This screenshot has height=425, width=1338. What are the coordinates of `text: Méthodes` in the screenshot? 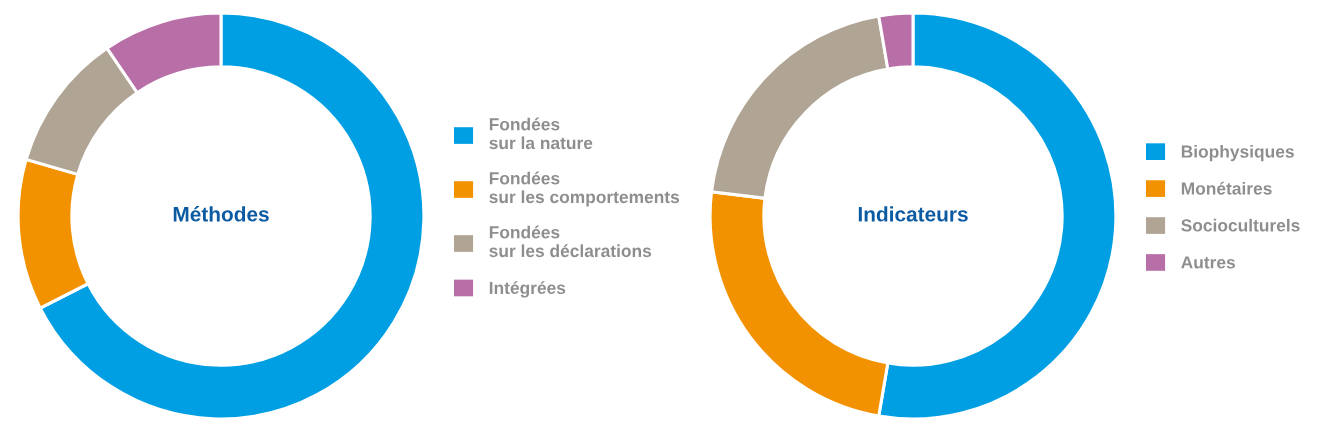 It's located at (221, 214).